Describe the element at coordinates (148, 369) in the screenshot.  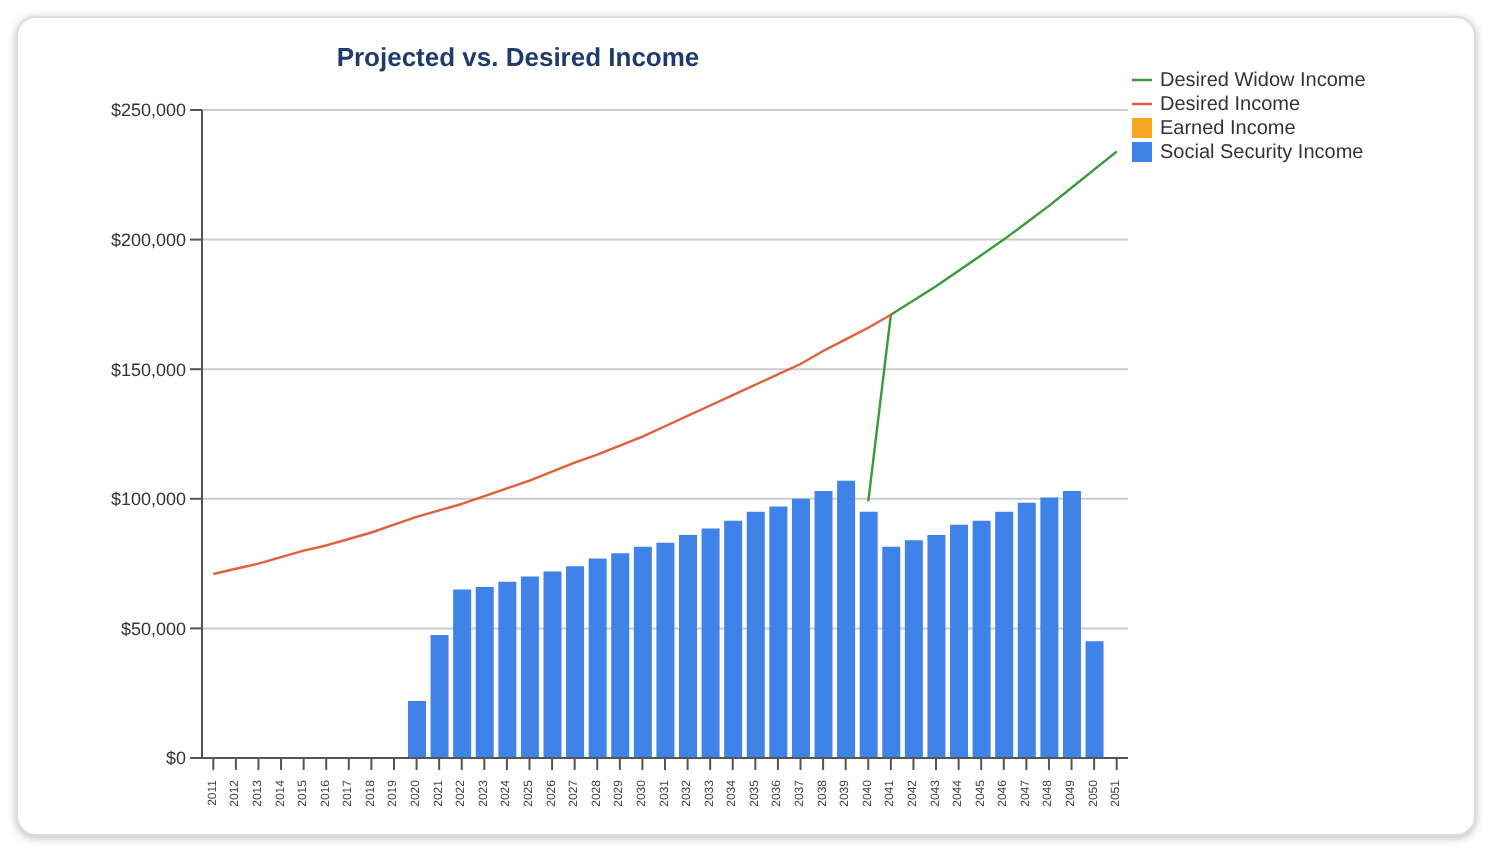
I see `y-tick-label: $150,000` at that location.